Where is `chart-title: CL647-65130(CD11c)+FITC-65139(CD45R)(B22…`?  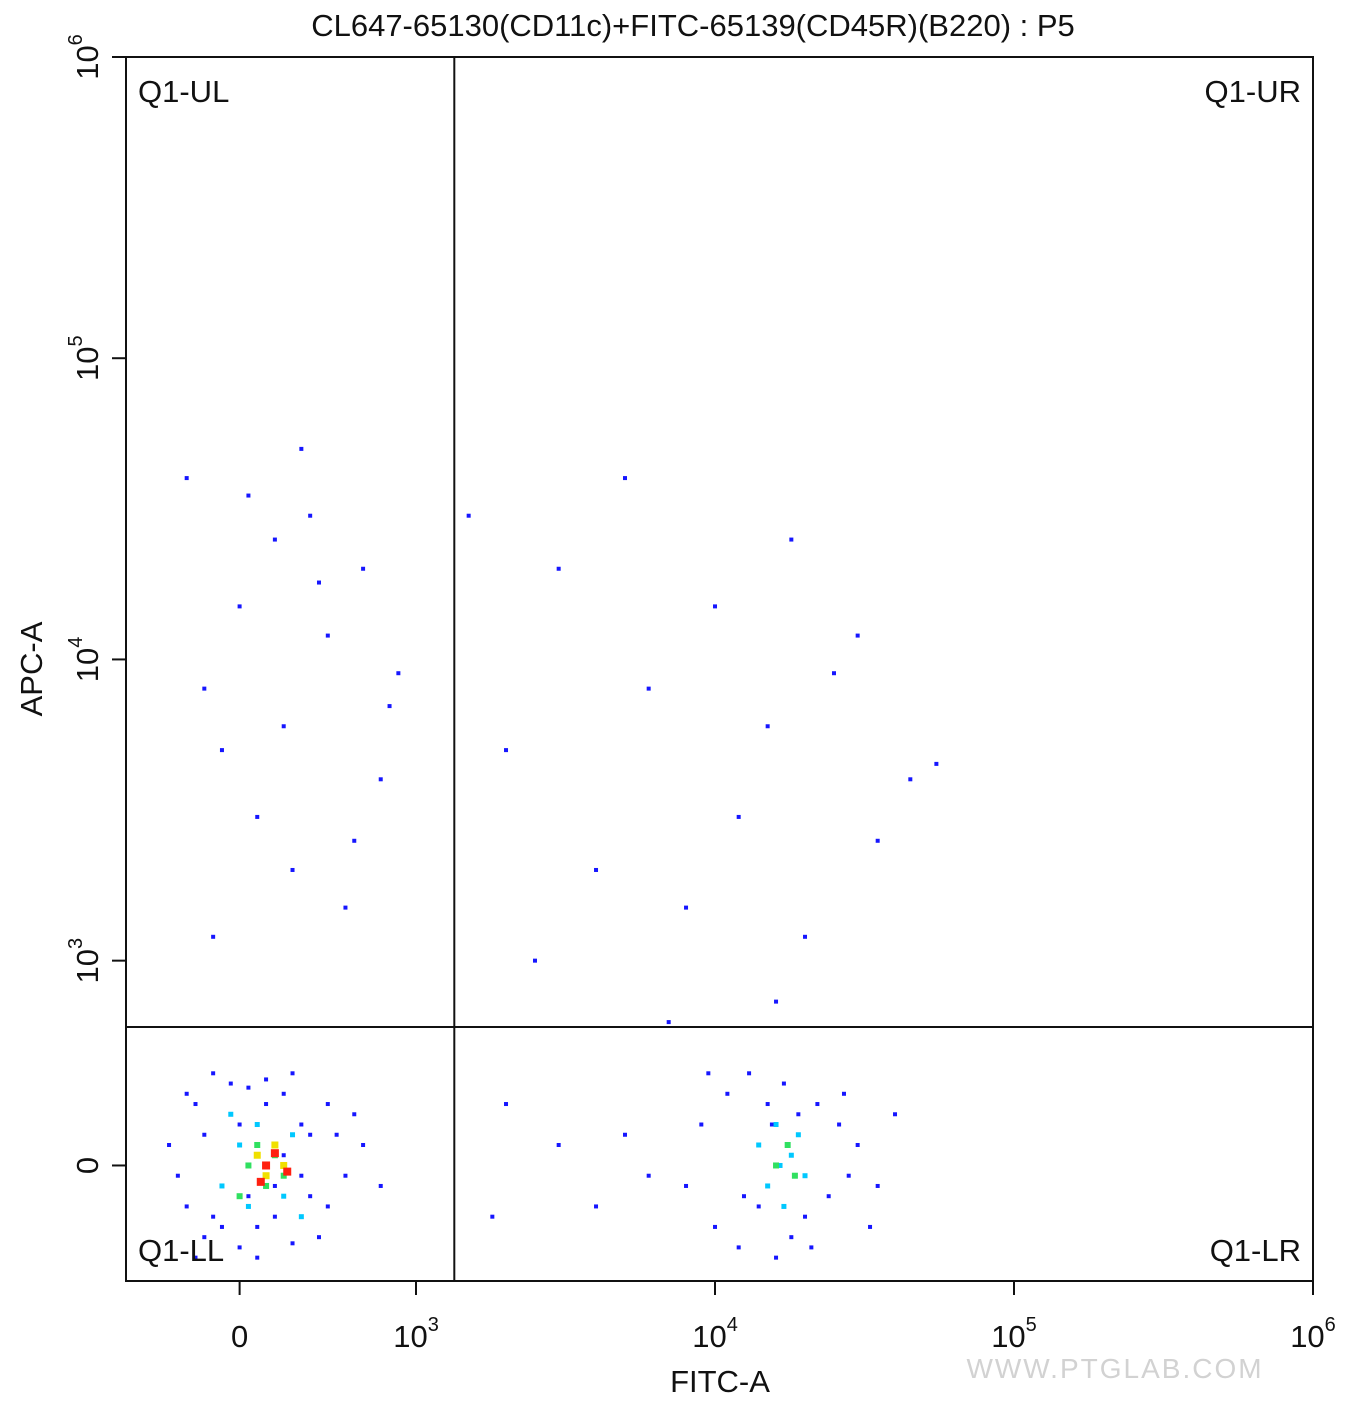
chart-title: CL647-65130(CD11c)+FITC-65139(CD45R)(B22… is located at coordinates (693, 25).